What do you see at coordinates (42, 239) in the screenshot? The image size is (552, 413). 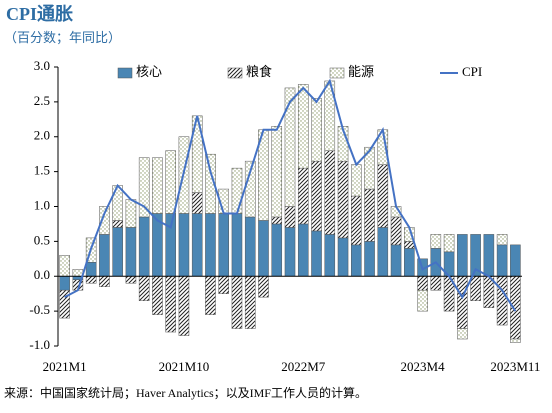 I see `y-tick-label: 0.5` at bounding box center [42, 239].